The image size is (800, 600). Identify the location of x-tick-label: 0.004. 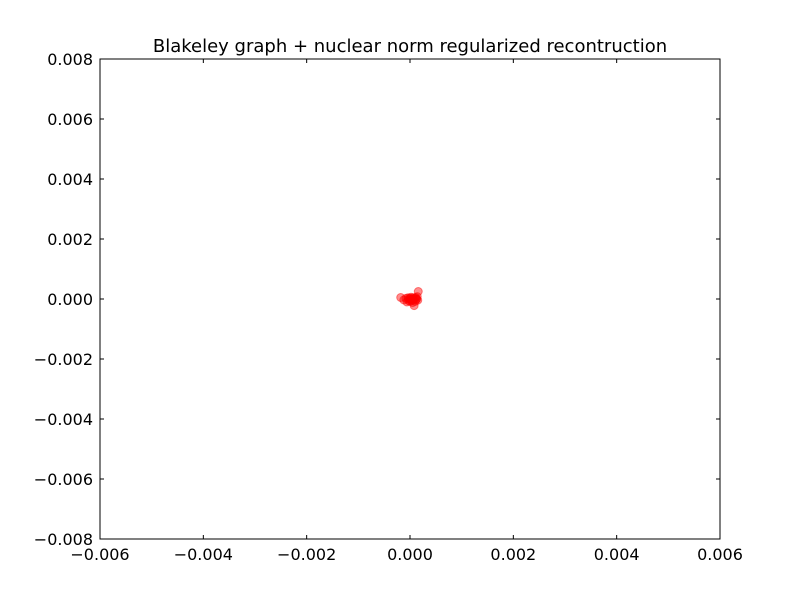
(617, 554).